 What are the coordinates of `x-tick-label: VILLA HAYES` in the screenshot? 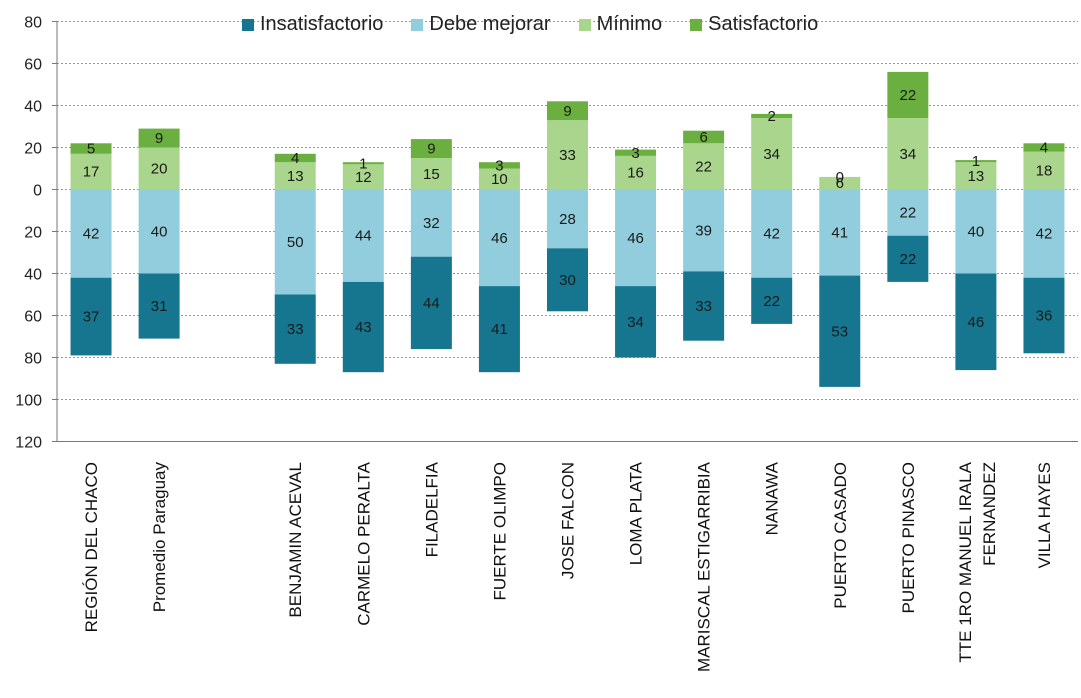 It's located at (1044, 515).